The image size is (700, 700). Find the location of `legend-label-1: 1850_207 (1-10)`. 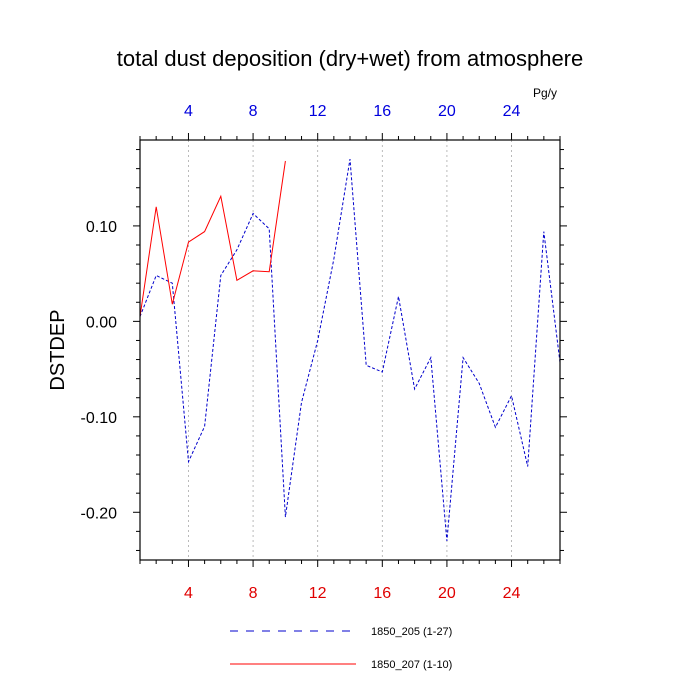

legend-label-1: 1850_207 (1-10) is located at coordinates (411, 665).